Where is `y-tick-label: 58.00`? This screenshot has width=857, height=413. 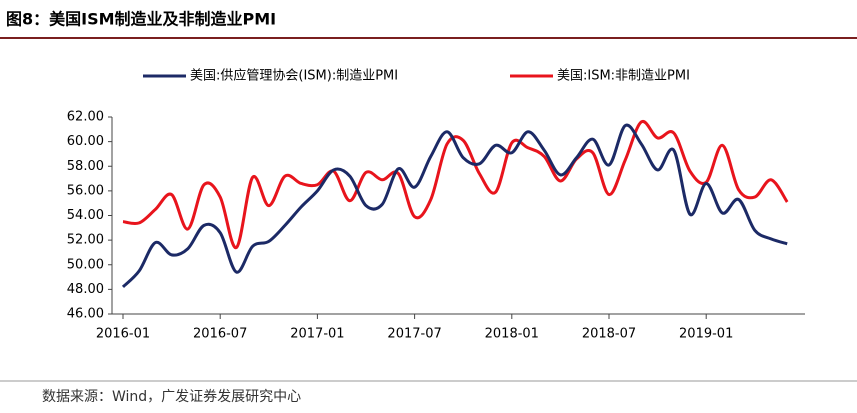 y-tick-label: 58.00 is located at coordinates (85, 166).